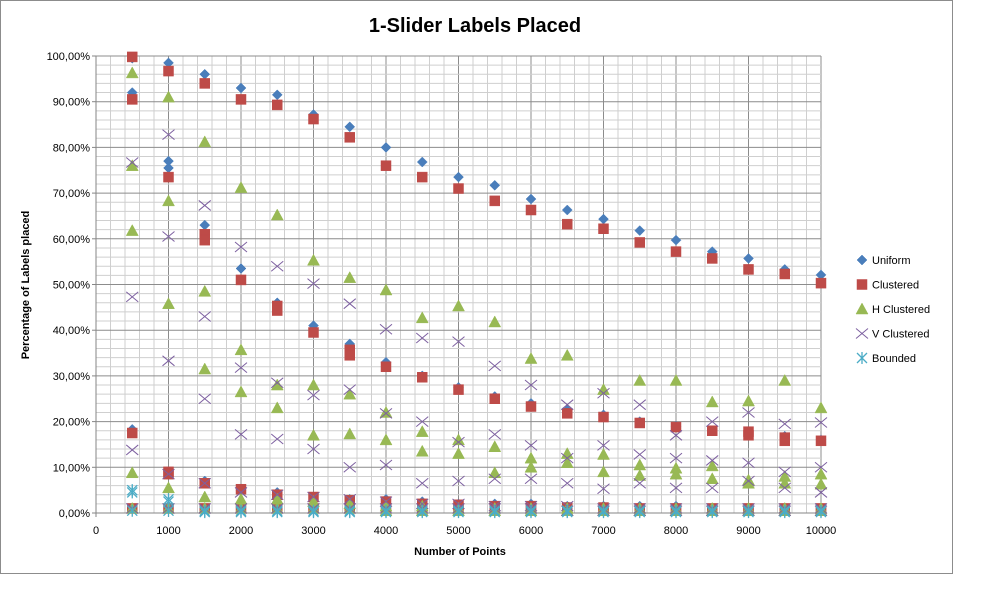  Describe the element at coordinates (894, 359) in the screenshot. I see `legend-label: Bounded` at that location.